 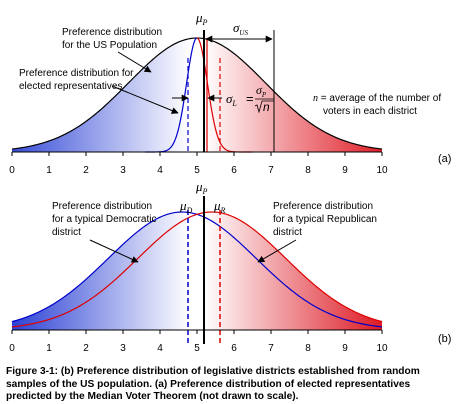 What do you see at coordinates (240, 28) in the screenshot?
I see `sigma-us-label: σUS` at bounding box center [240, 28].